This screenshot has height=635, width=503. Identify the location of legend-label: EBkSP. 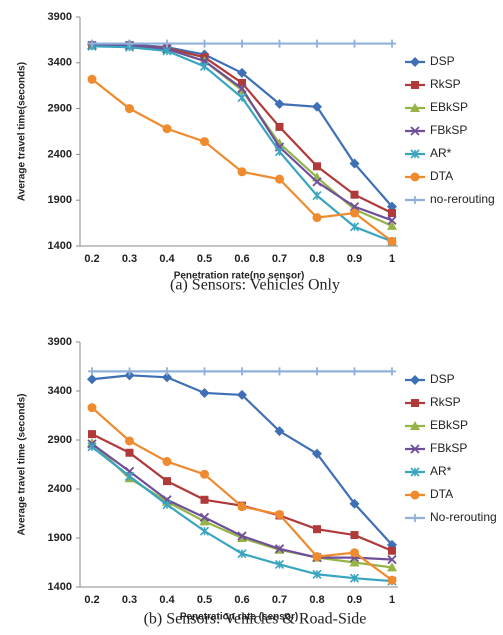
(449, 107).